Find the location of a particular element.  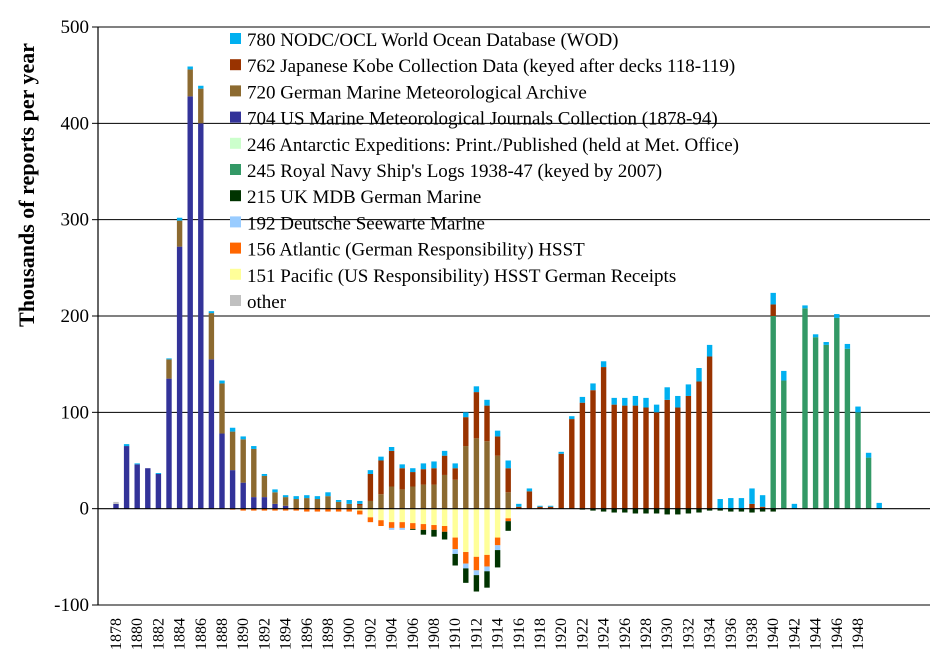

bar-segment-s720-1908 is located at coordinates (434, 496).